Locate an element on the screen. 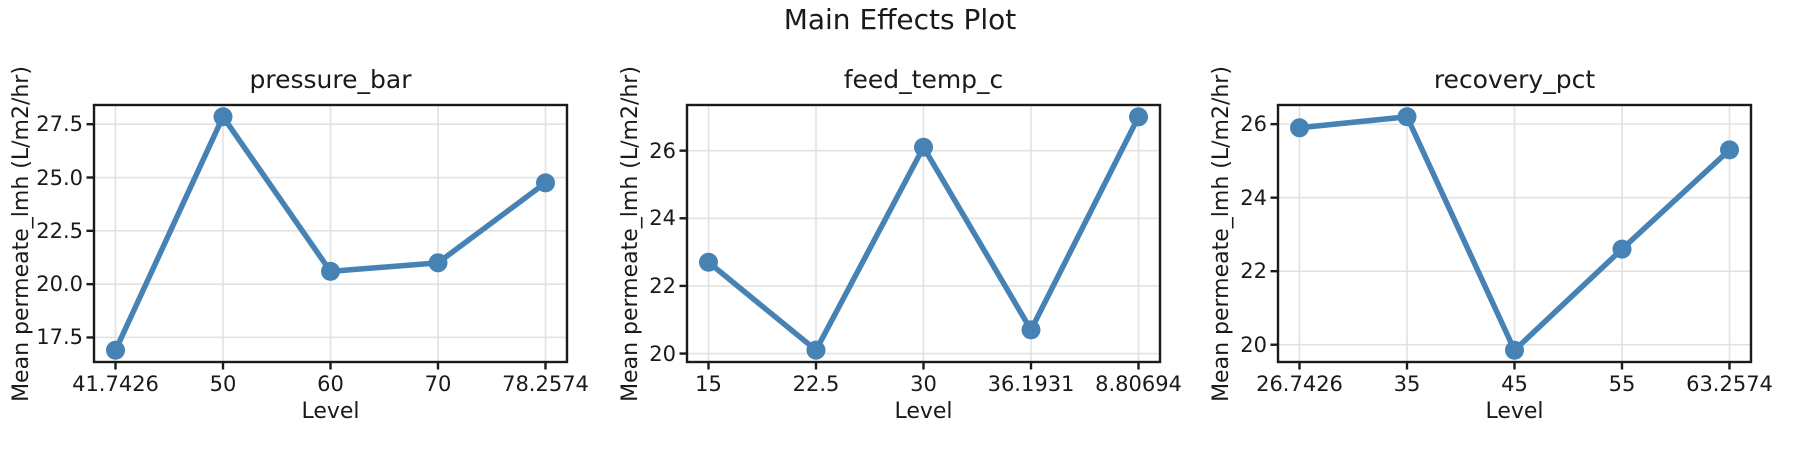  y-tick-label: 22.5 is located at coordinates (59, 230).